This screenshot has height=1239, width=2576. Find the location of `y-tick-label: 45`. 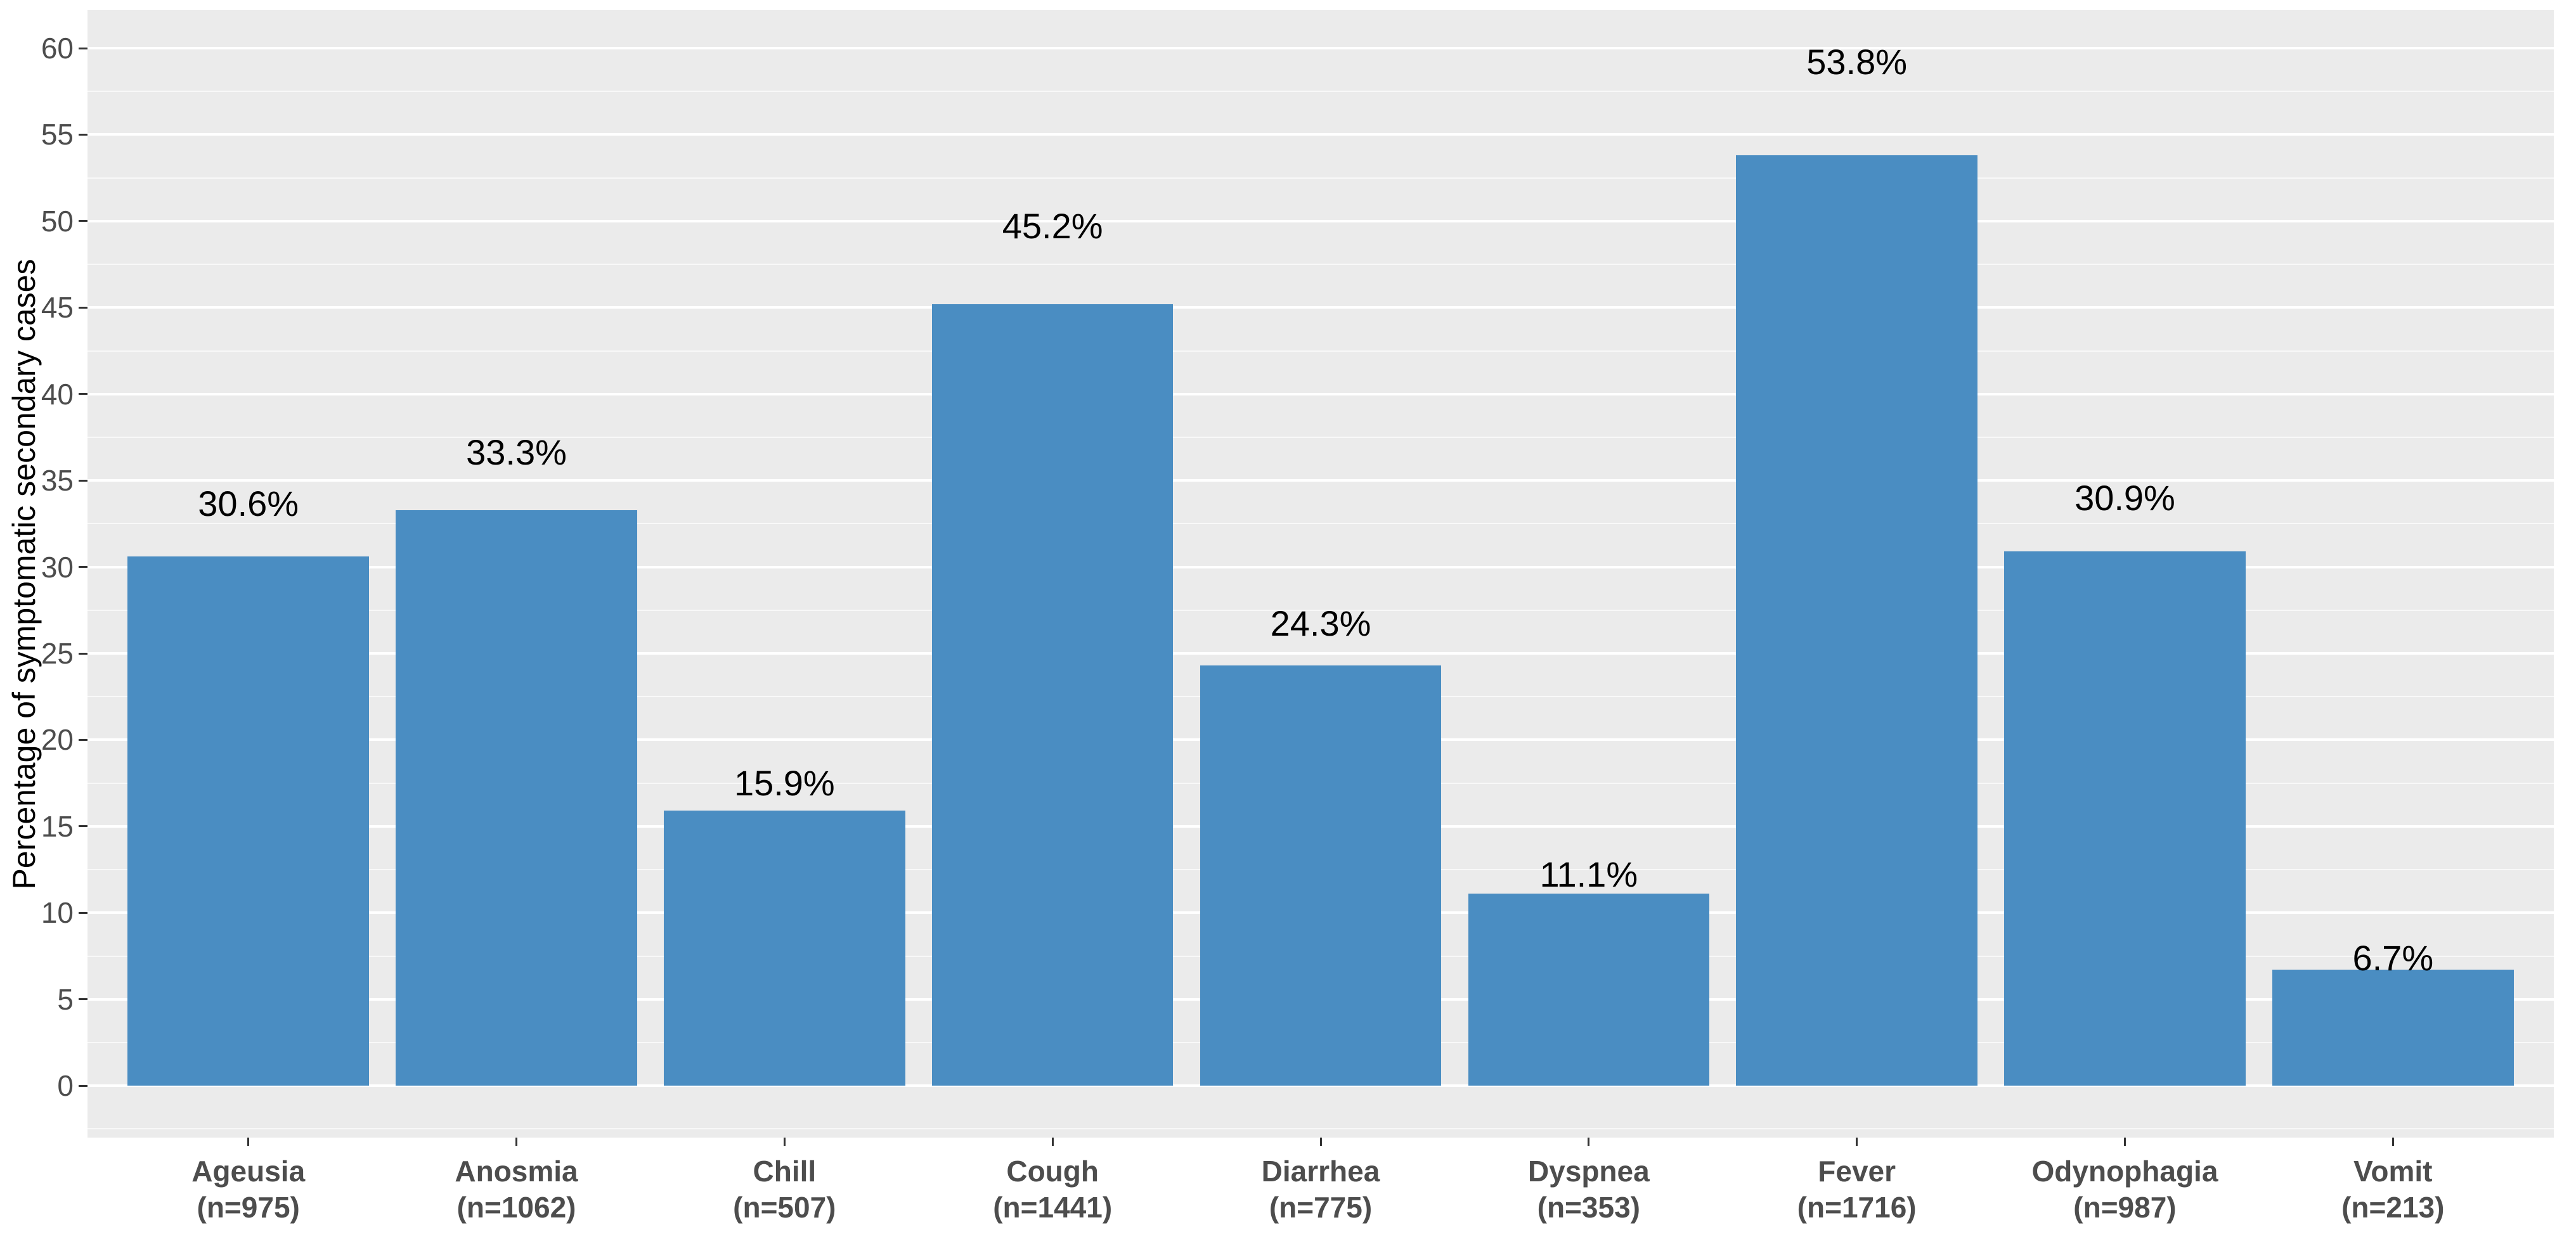

y-tick-label: 45 is located at coordinates (58, 307).